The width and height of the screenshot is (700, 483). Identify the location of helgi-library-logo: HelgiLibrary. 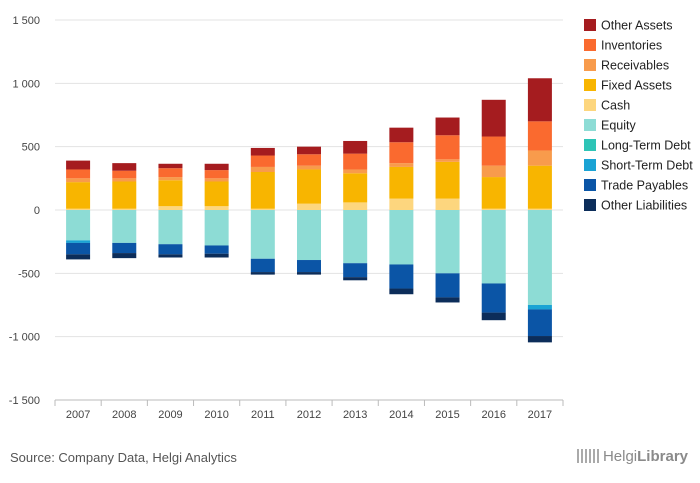
(632, 456).